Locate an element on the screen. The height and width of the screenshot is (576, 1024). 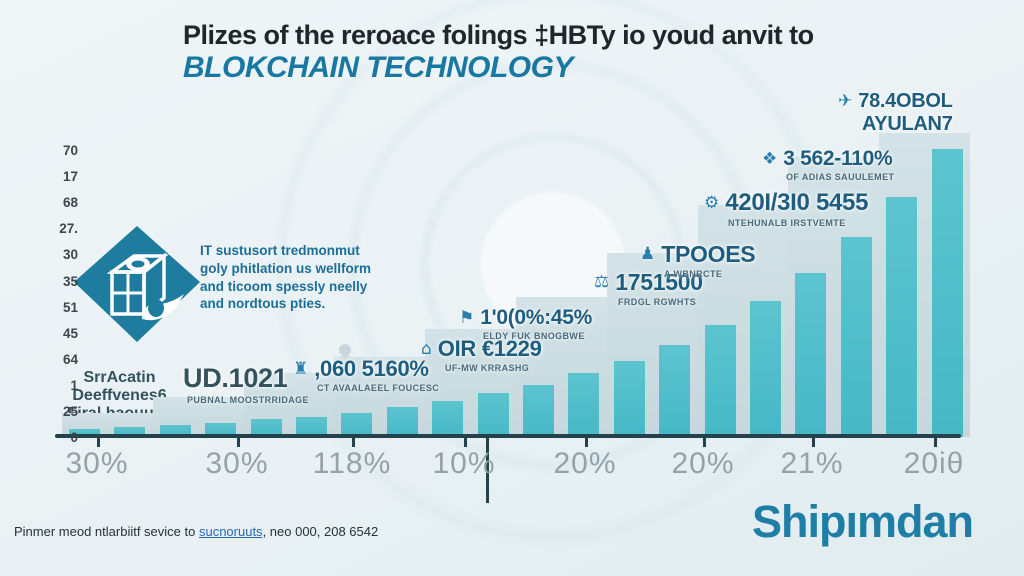
annotation-value: TPOOES is located at coordinates (708, 254).